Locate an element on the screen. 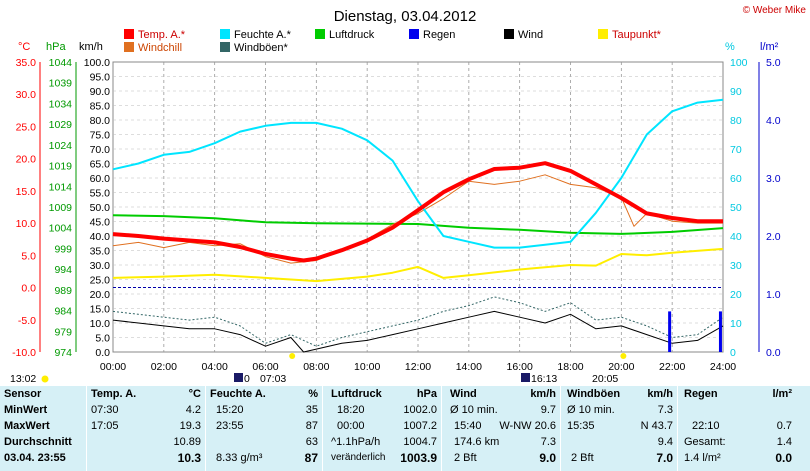 The height and width of the screenshot is (471, 810). stats-rain-max-time: 22:10 is located at coordinates (706, 426).